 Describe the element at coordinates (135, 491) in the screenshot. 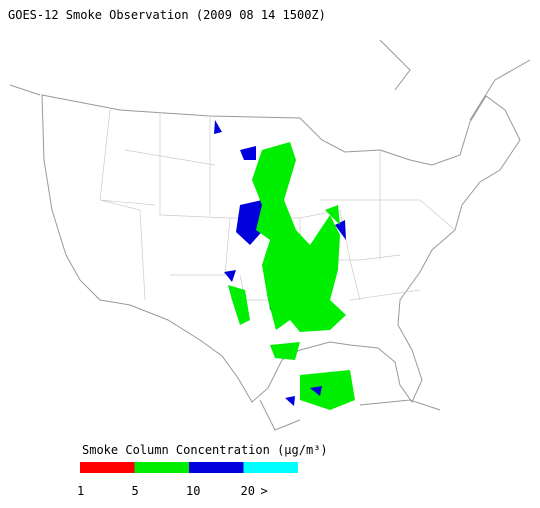

I see `legend-label: 5` at that location.